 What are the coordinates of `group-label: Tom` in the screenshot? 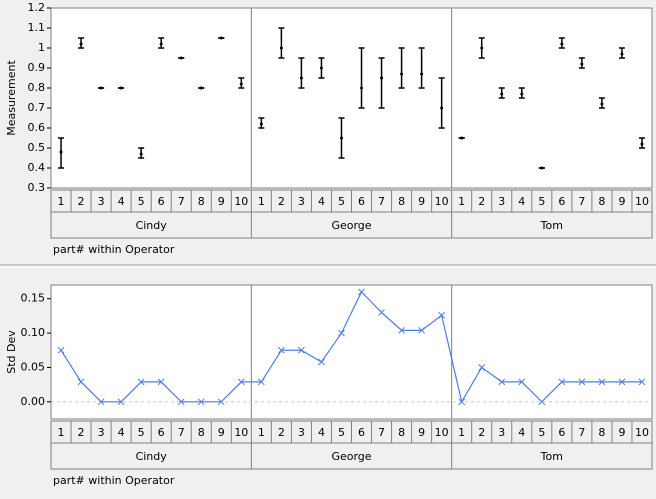 It's located at (551, 456).